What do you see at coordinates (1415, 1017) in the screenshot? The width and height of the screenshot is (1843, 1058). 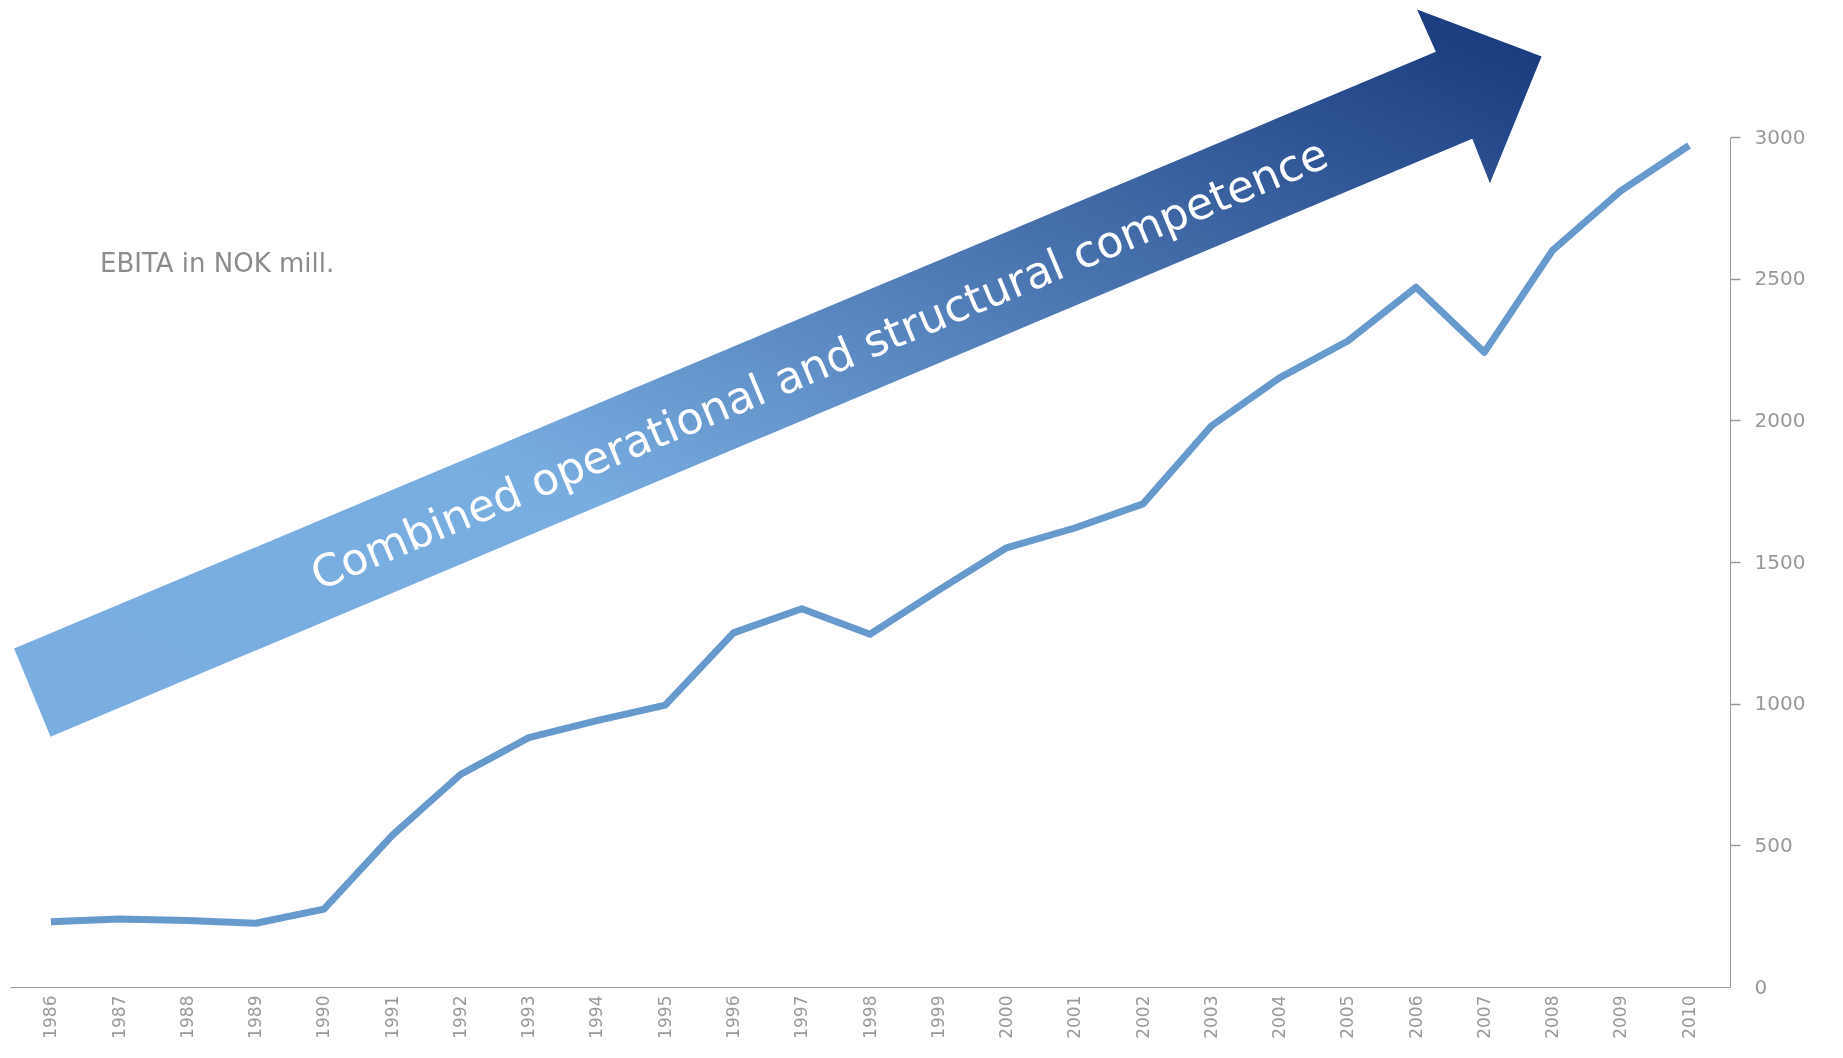 I see `x-tick-label: 2006` at bounding box center [1415, 1017].